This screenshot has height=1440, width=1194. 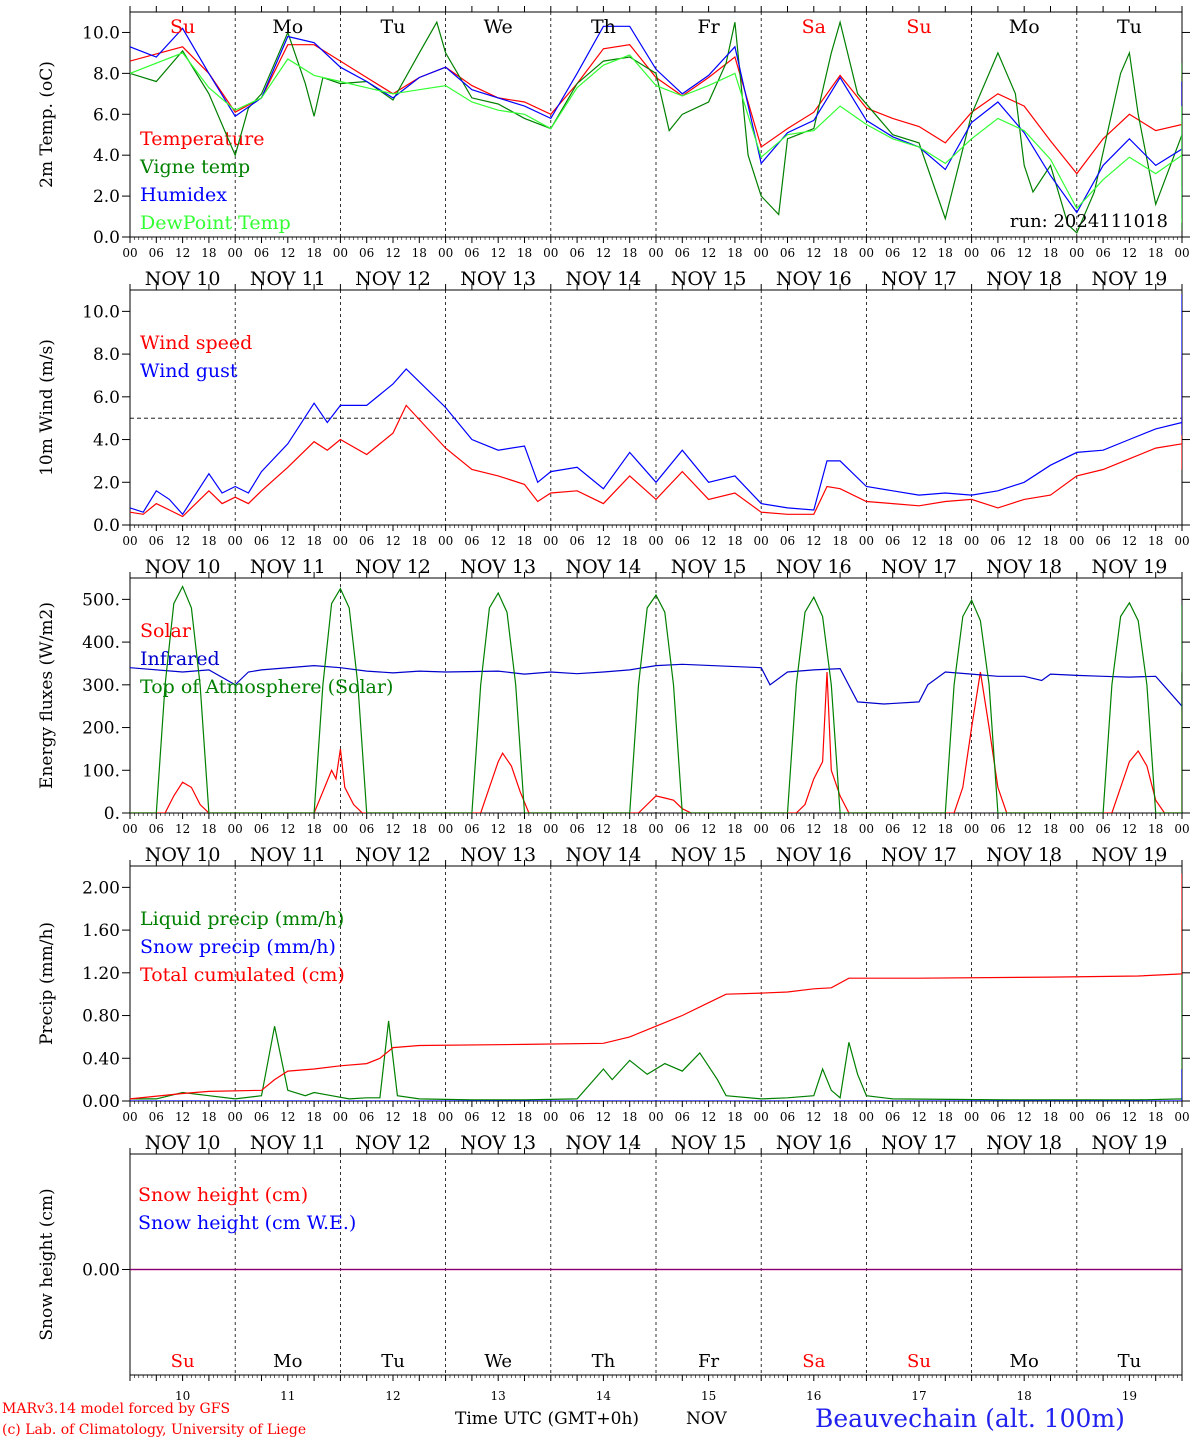 I want to click on day-number: 17, so click(x=918, y=1396).